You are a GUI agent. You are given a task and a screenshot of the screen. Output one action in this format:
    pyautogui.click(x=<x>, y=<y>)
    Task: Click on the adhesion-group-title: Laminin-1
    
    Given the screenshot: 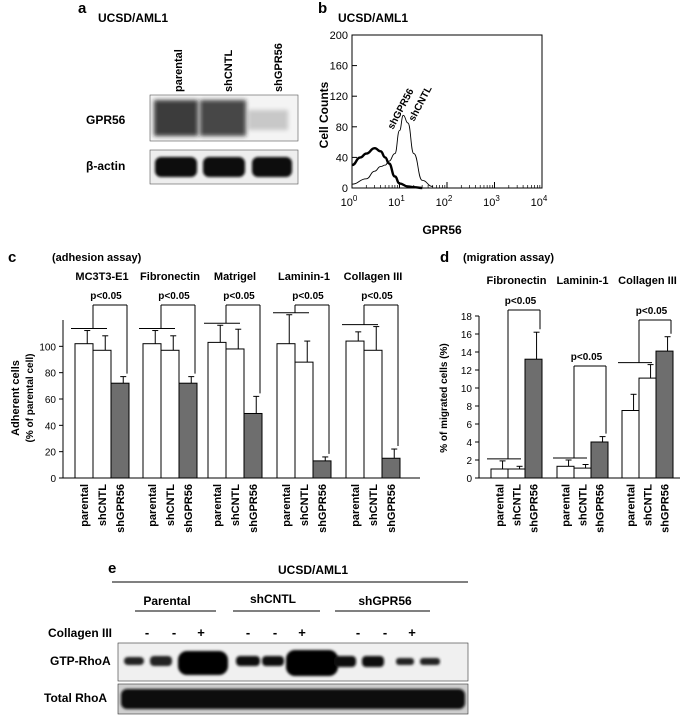 What is the action you would take?
    pyautogui.click(x=304, y=277)
    